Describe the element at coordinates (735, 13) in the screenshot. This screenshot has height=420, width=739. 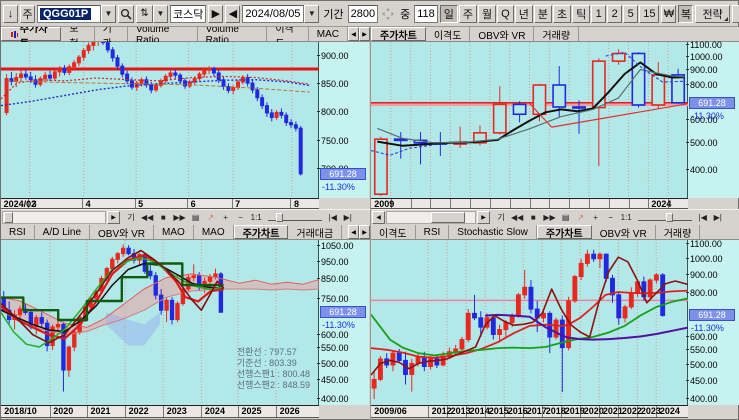
I see `tools-button: 도구` at that location.